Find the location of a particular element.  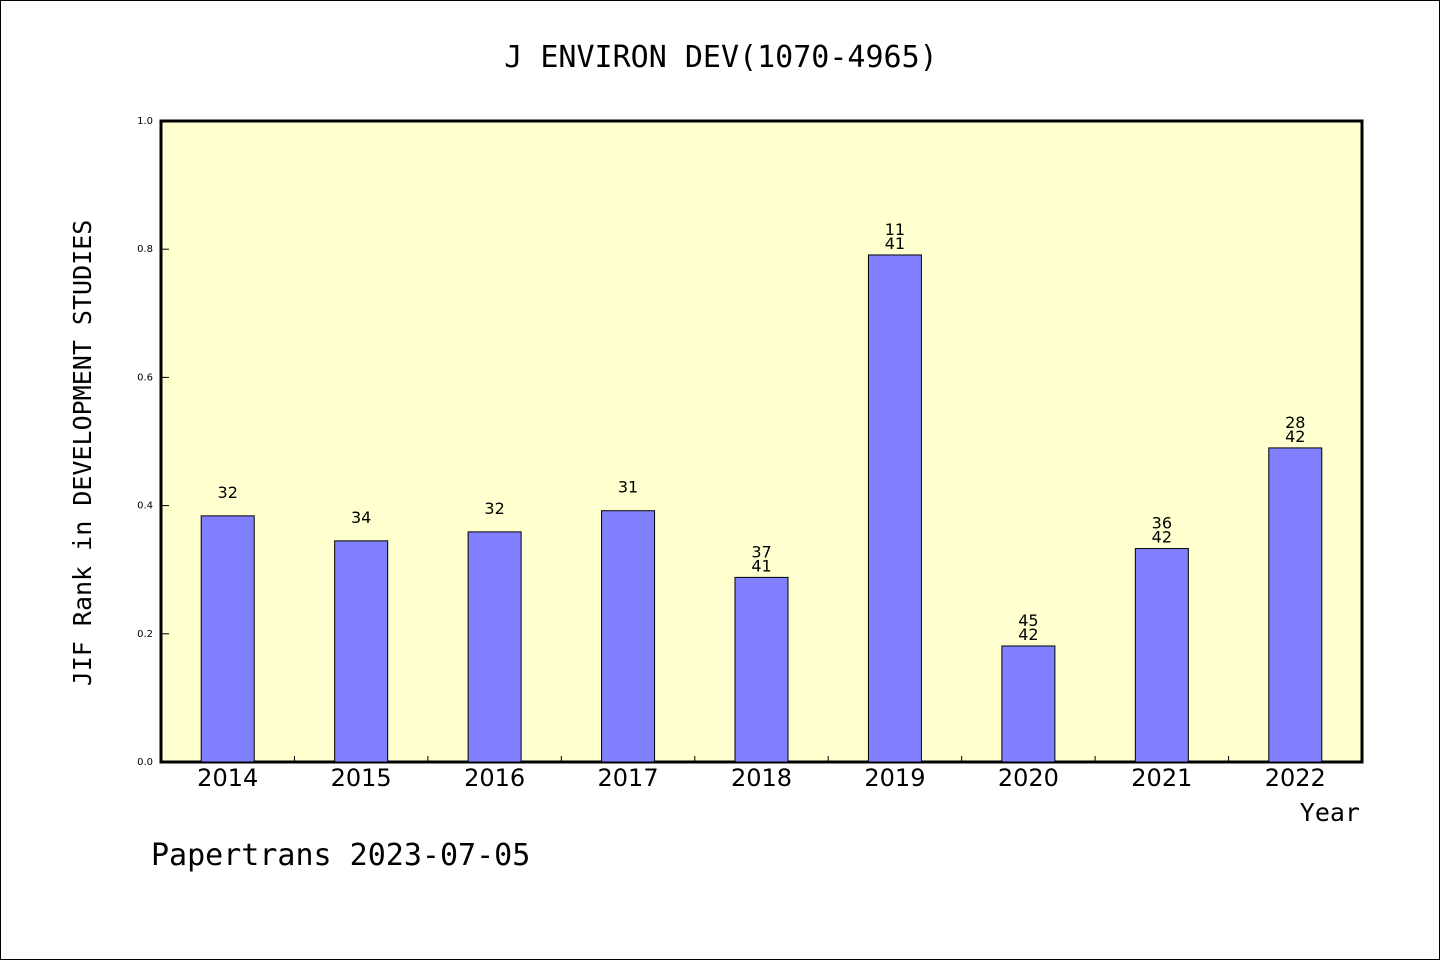

bar-rank-label: 37 is located at coordinates (761, 551).